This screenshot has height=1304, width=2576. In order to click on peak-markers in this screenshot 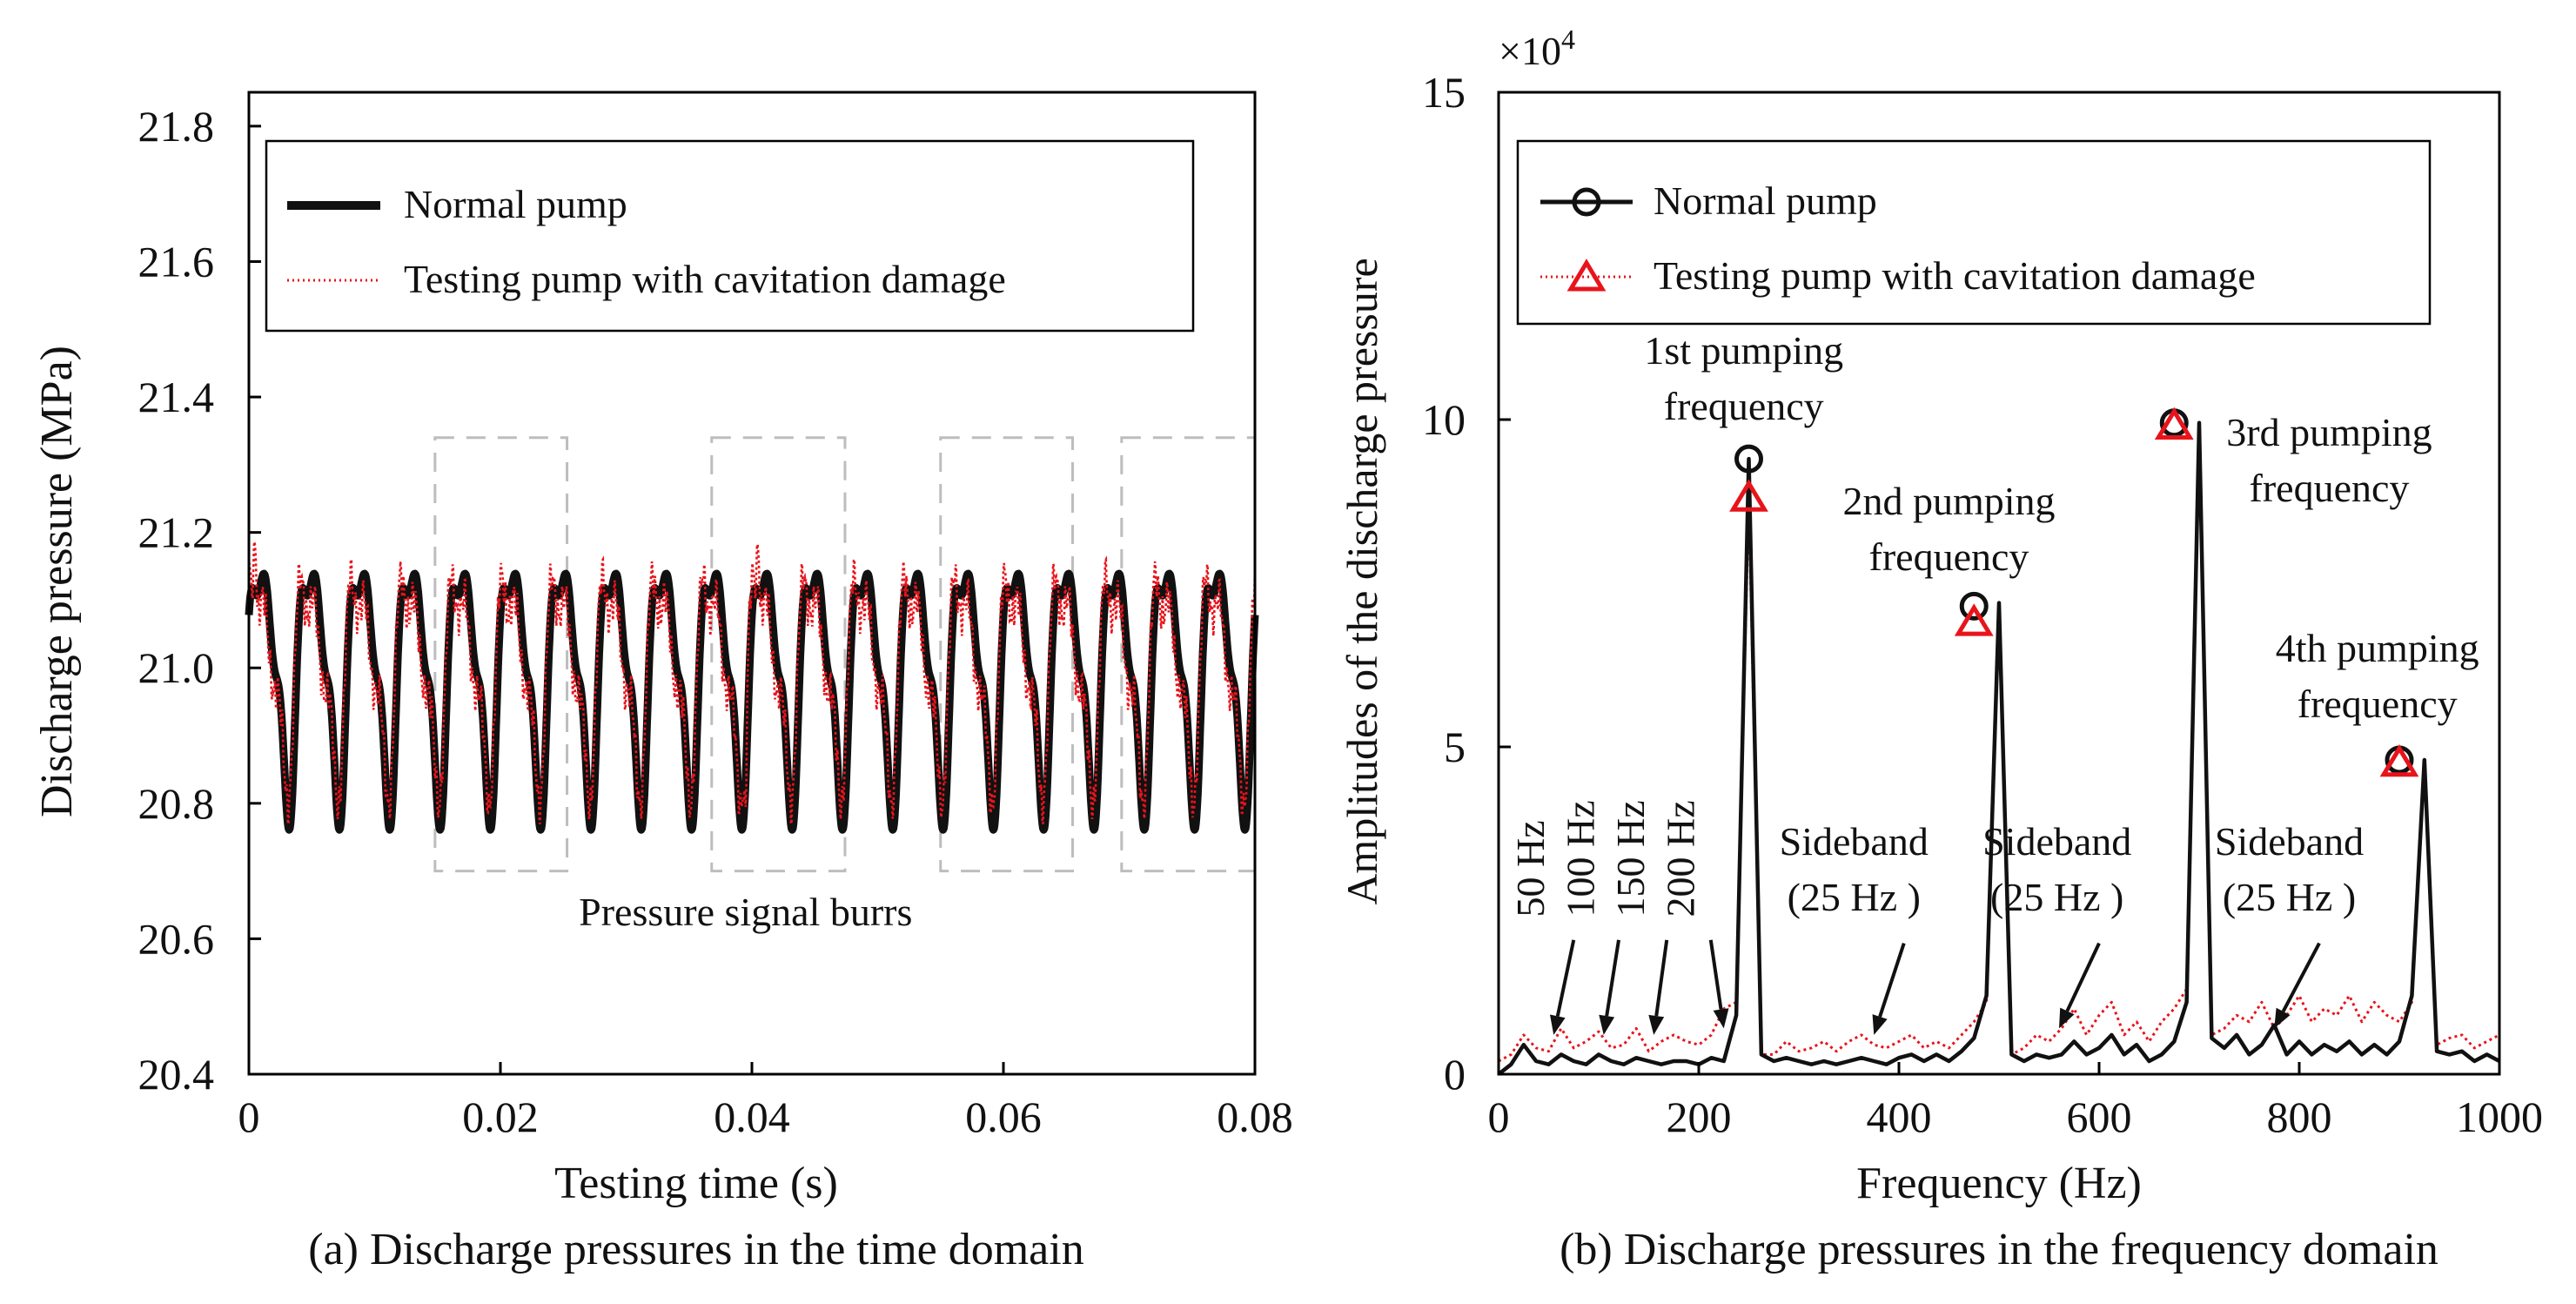, I will do `click(2074, 592)`.